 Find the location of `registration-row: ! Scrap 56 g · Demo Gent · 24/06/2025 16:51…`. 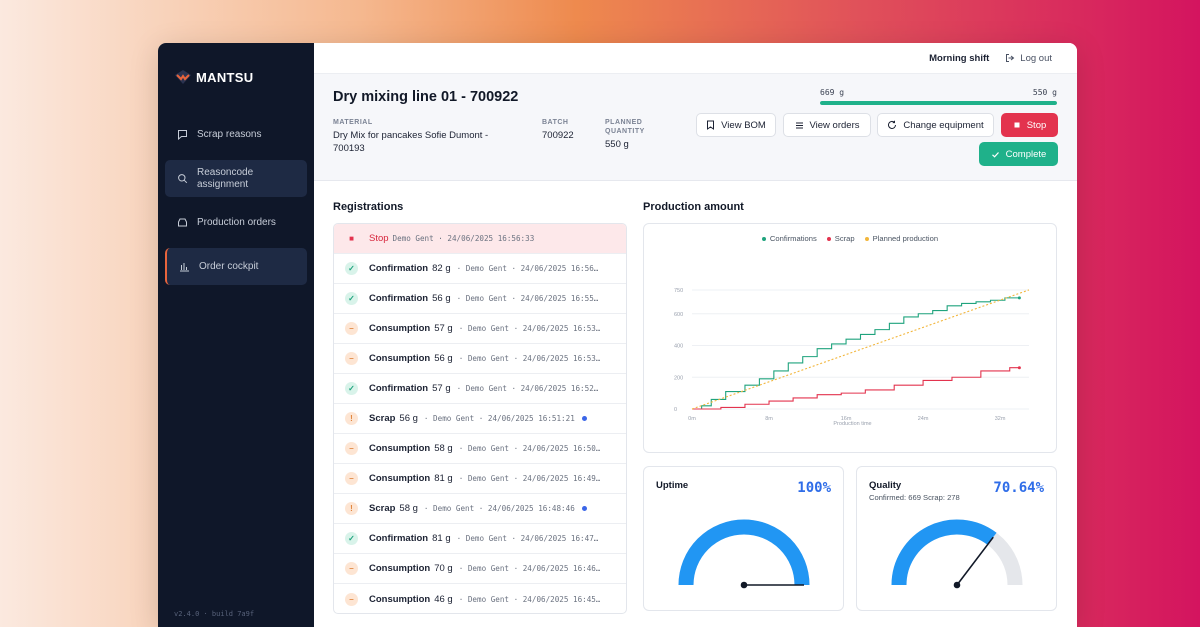

registration-row: ! Scrap 56 g · Demo Gent · 24/06/2025 16:51… is located at coordinates (480, 419).